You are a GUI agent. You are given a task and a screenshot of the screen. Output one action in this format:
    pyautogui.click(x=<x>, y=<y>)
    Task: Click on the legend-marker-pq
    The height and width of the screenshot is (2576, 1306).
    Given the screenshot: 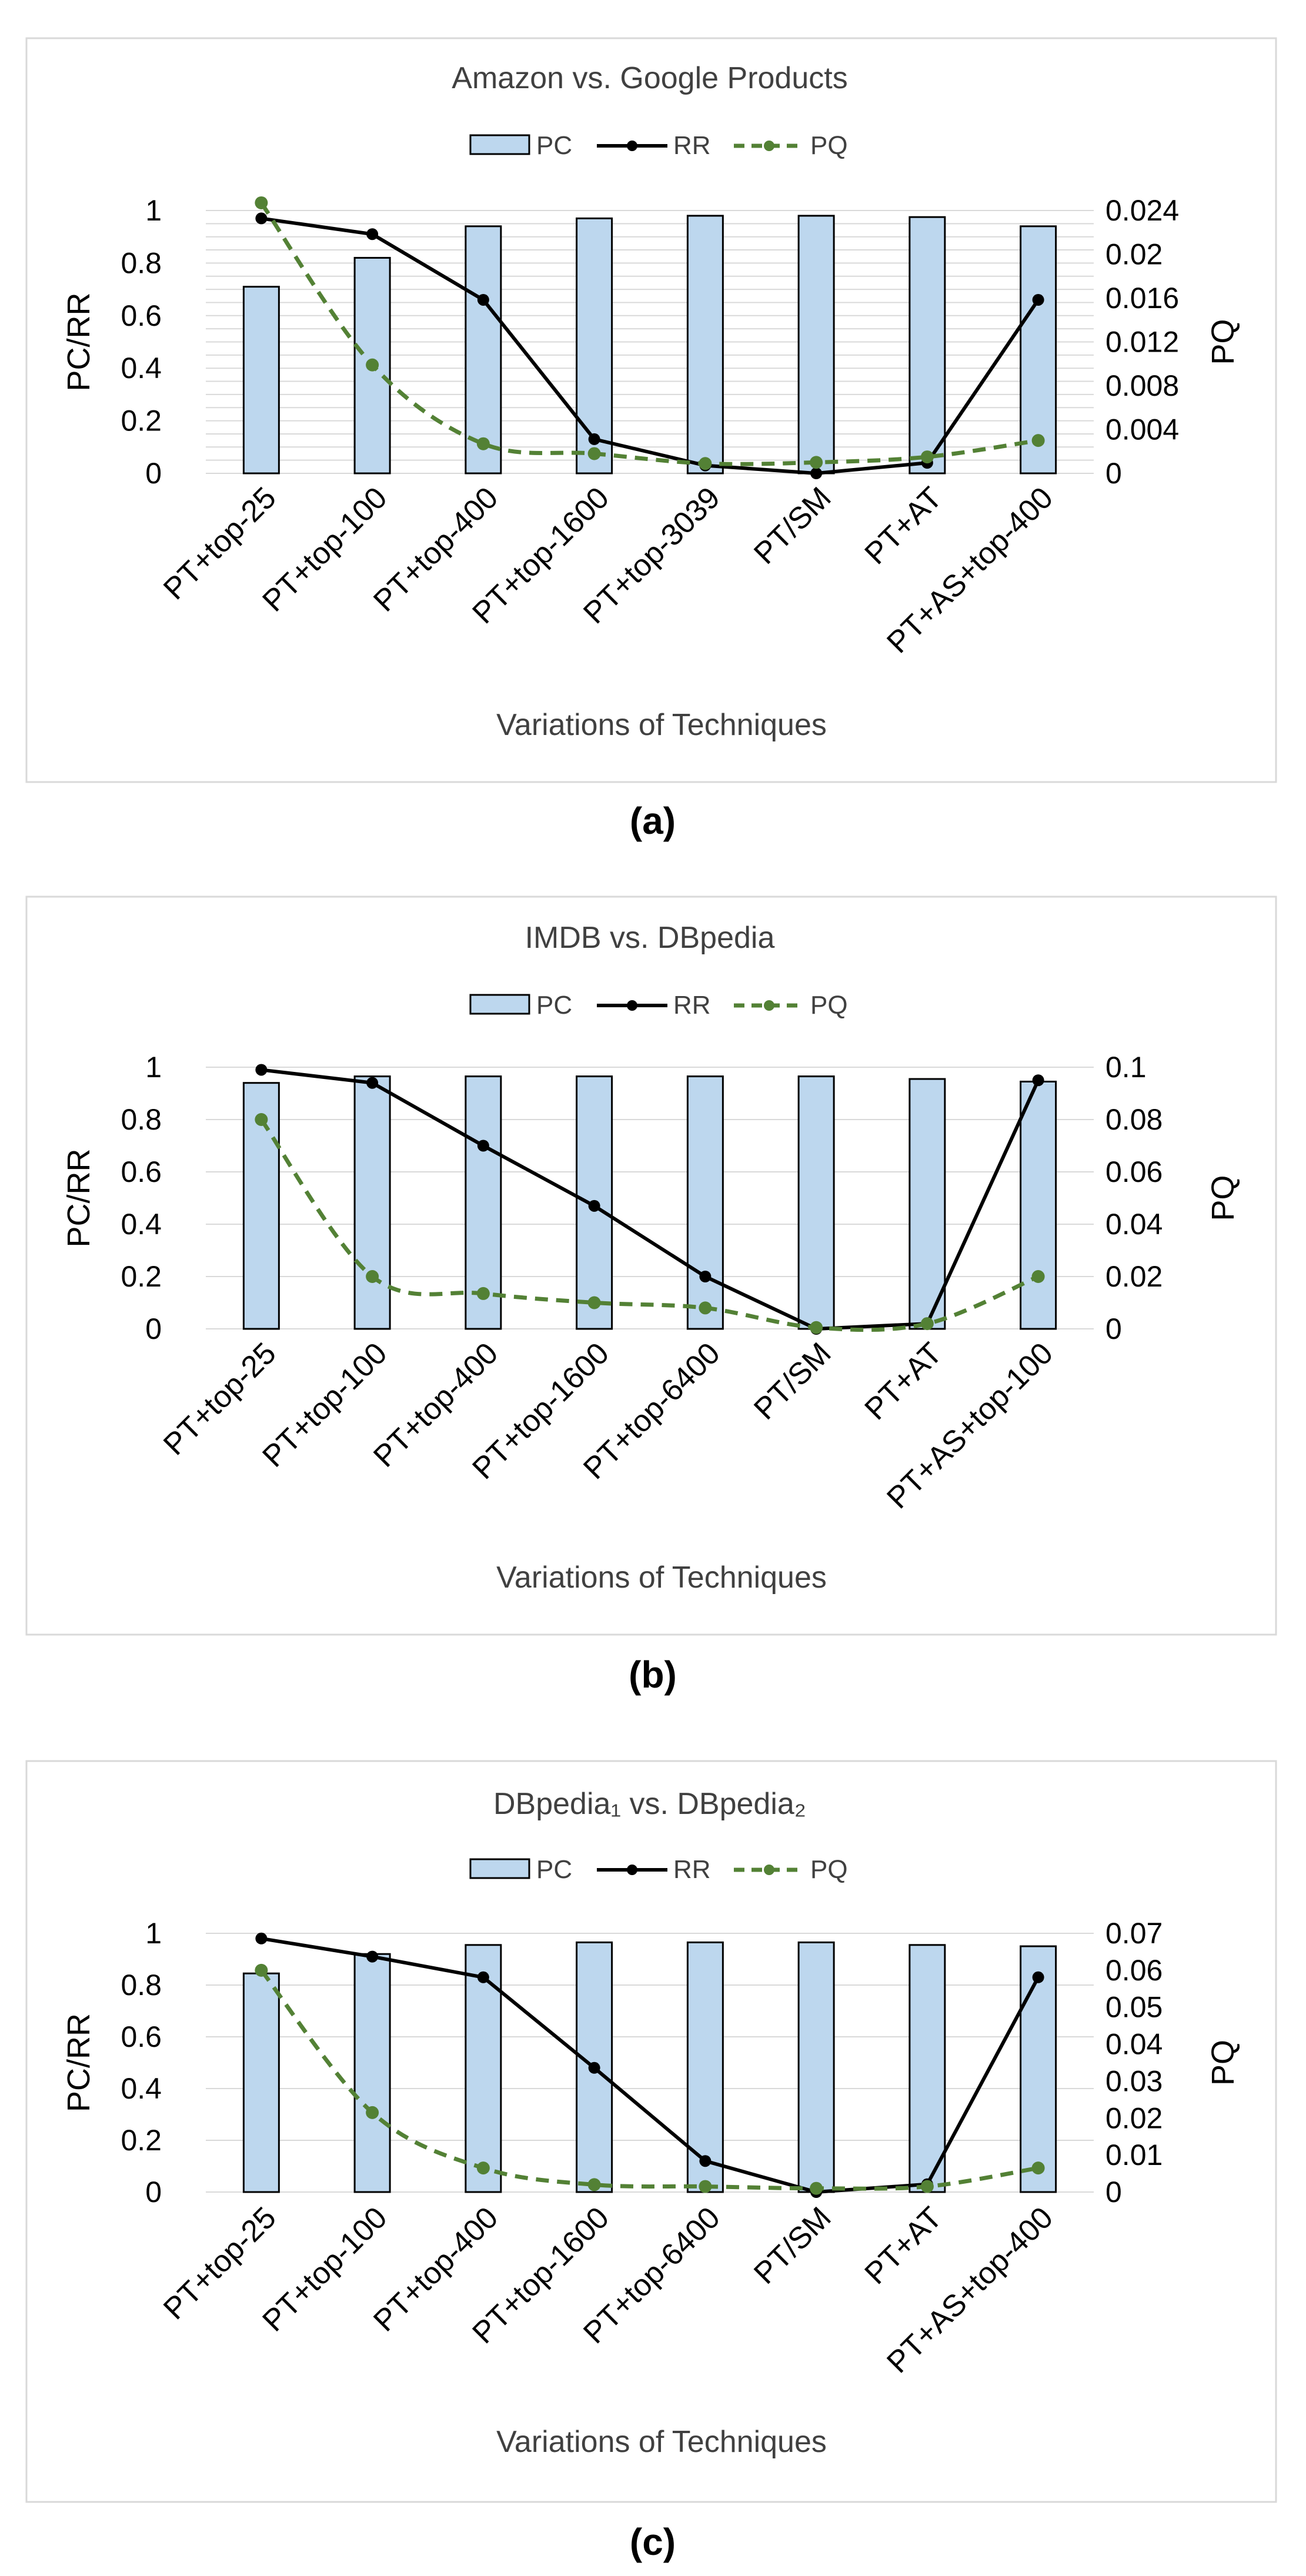 What is the action you would take?
    pyautogui.click(x=769, y=146)
    